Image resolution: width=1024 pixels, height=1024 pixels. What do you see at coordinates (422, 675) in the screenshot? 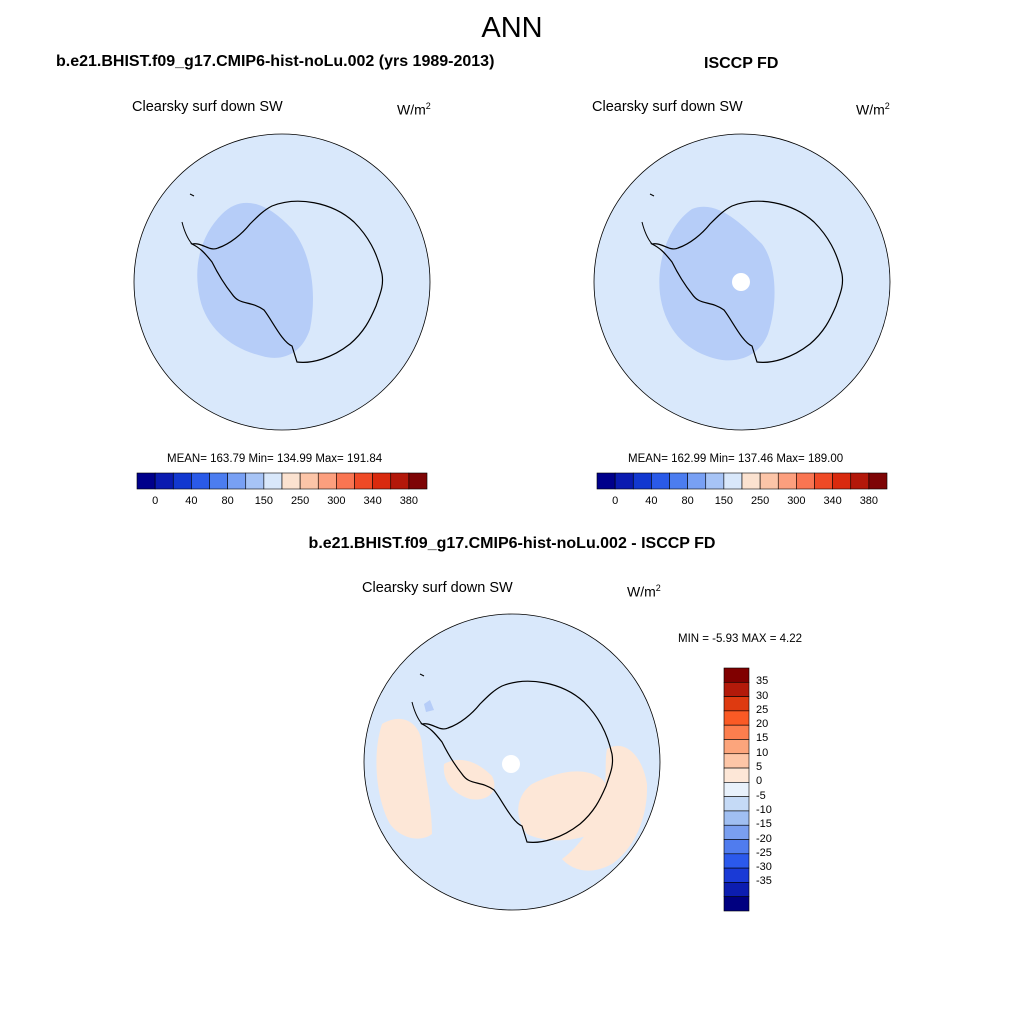
I see `diff-map-island` at bounding box center [422, 675].